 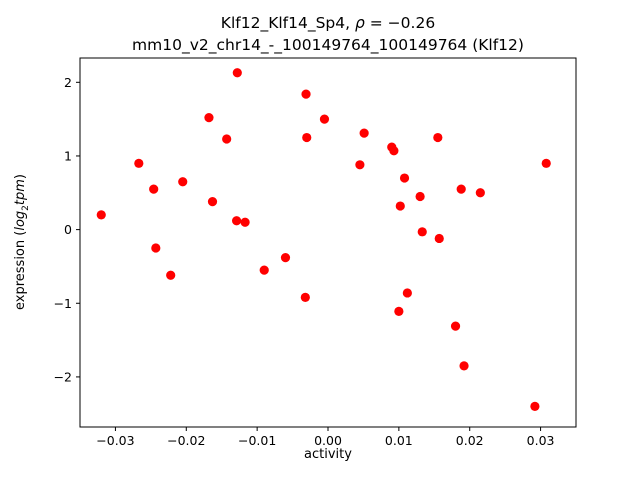 What do you see at coordinates (287, 23) in the screenshot?
I see `title-prefix: Klf12_Klf14_Sp4,` at bounding box center [287, 23].